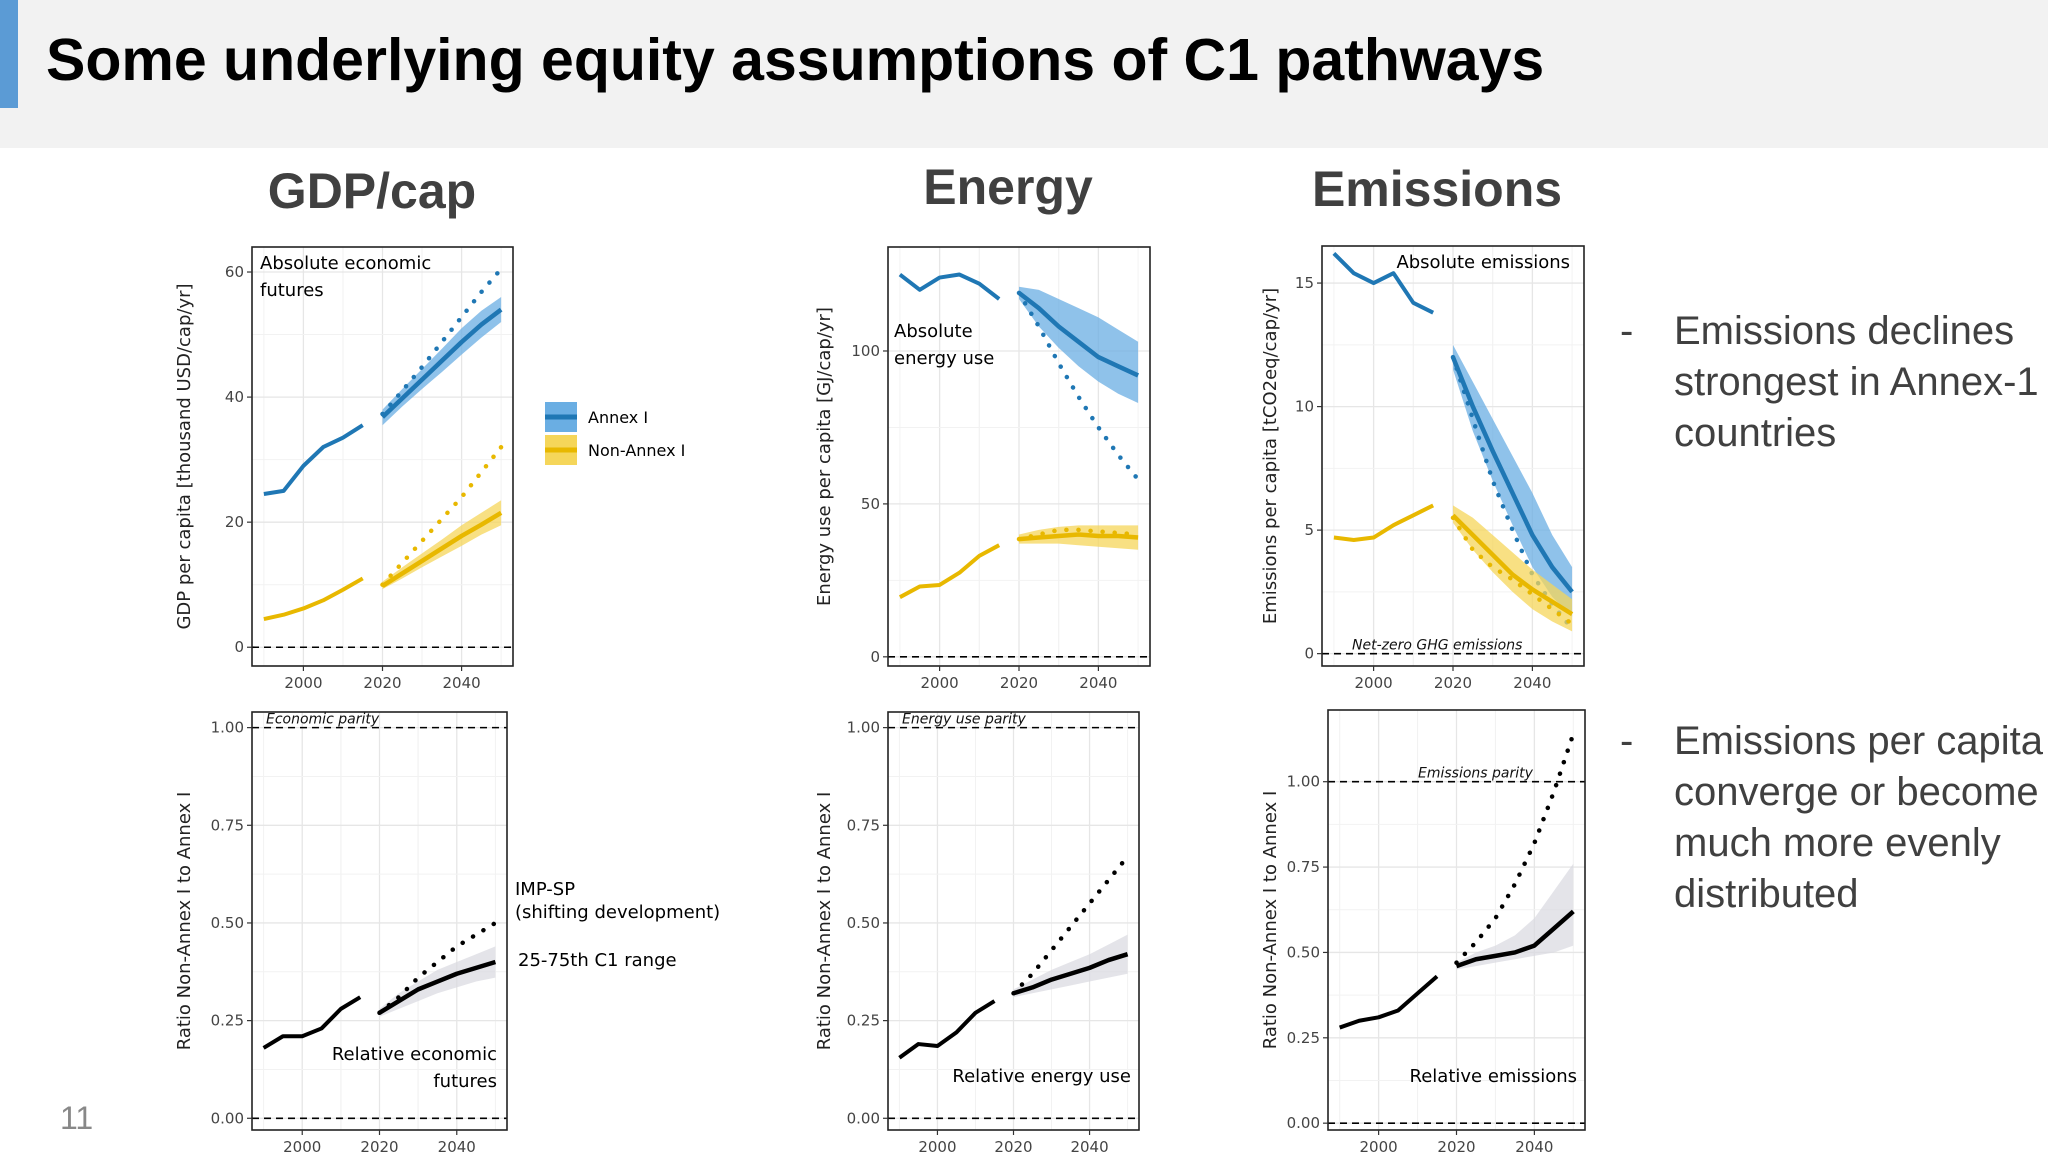 This screenshot has height=1152, width=2048. What do you see at coordinates (944, 345) in the screenshot?
I see `panel-annotation: Absolute energy use` at bounding box center [944, 345].